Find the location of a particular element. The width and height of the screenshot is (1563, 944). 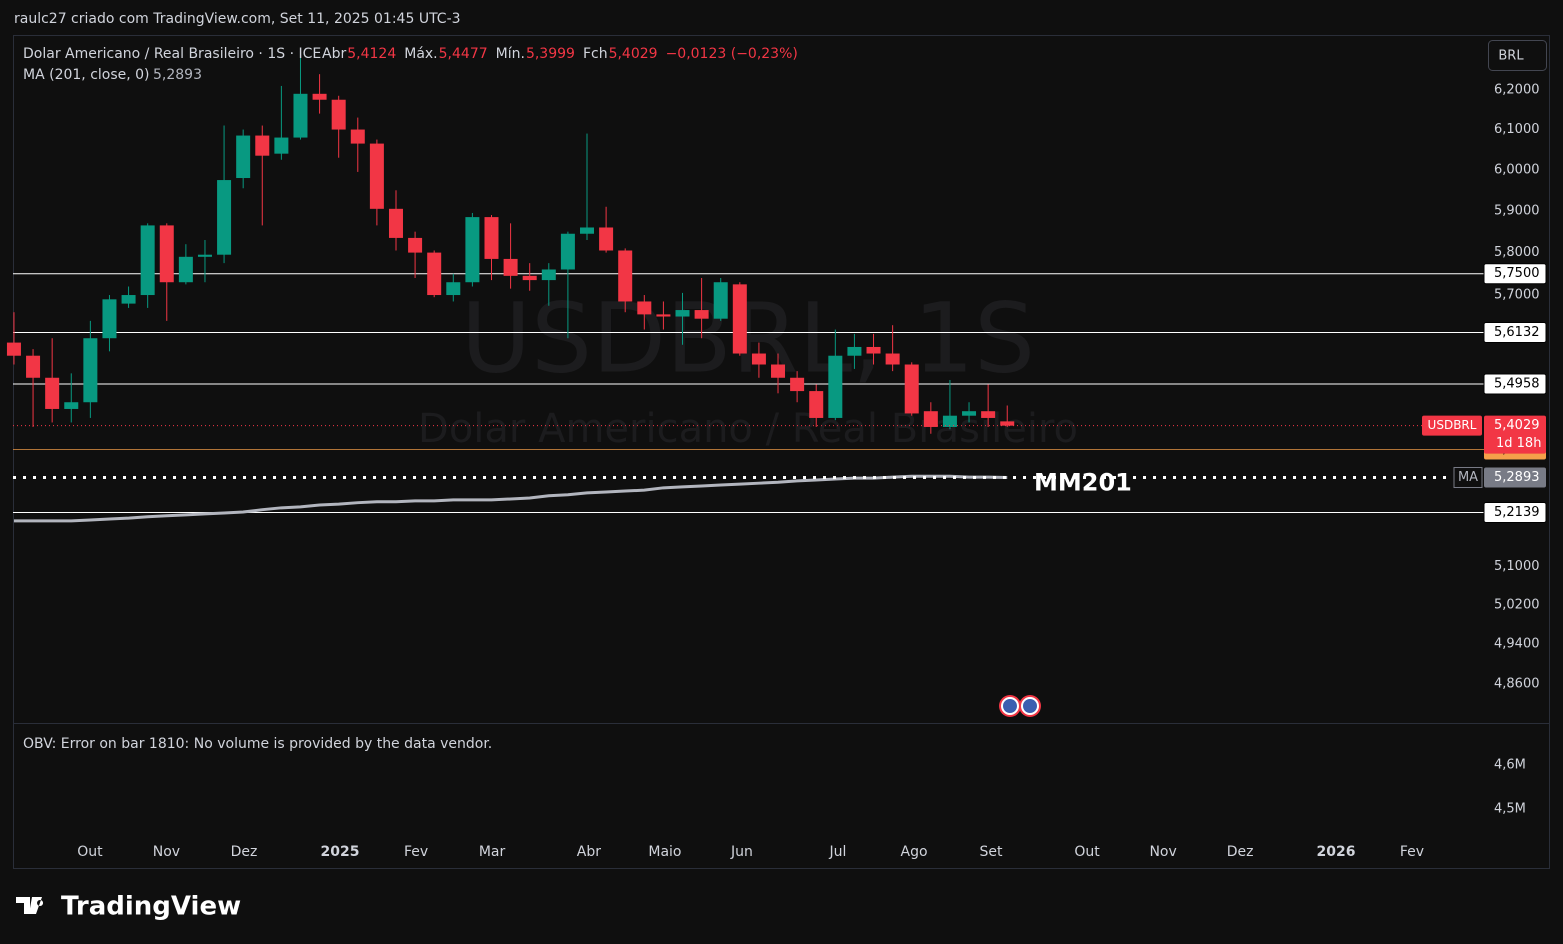

legend-label: Abr is located at coordinates (334, 54).